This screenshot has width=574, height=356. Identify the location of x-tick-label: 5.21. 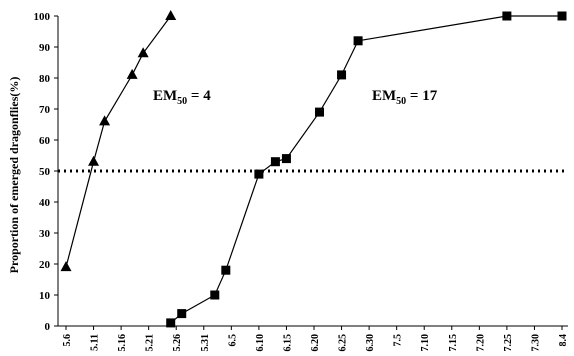
(150, 343).